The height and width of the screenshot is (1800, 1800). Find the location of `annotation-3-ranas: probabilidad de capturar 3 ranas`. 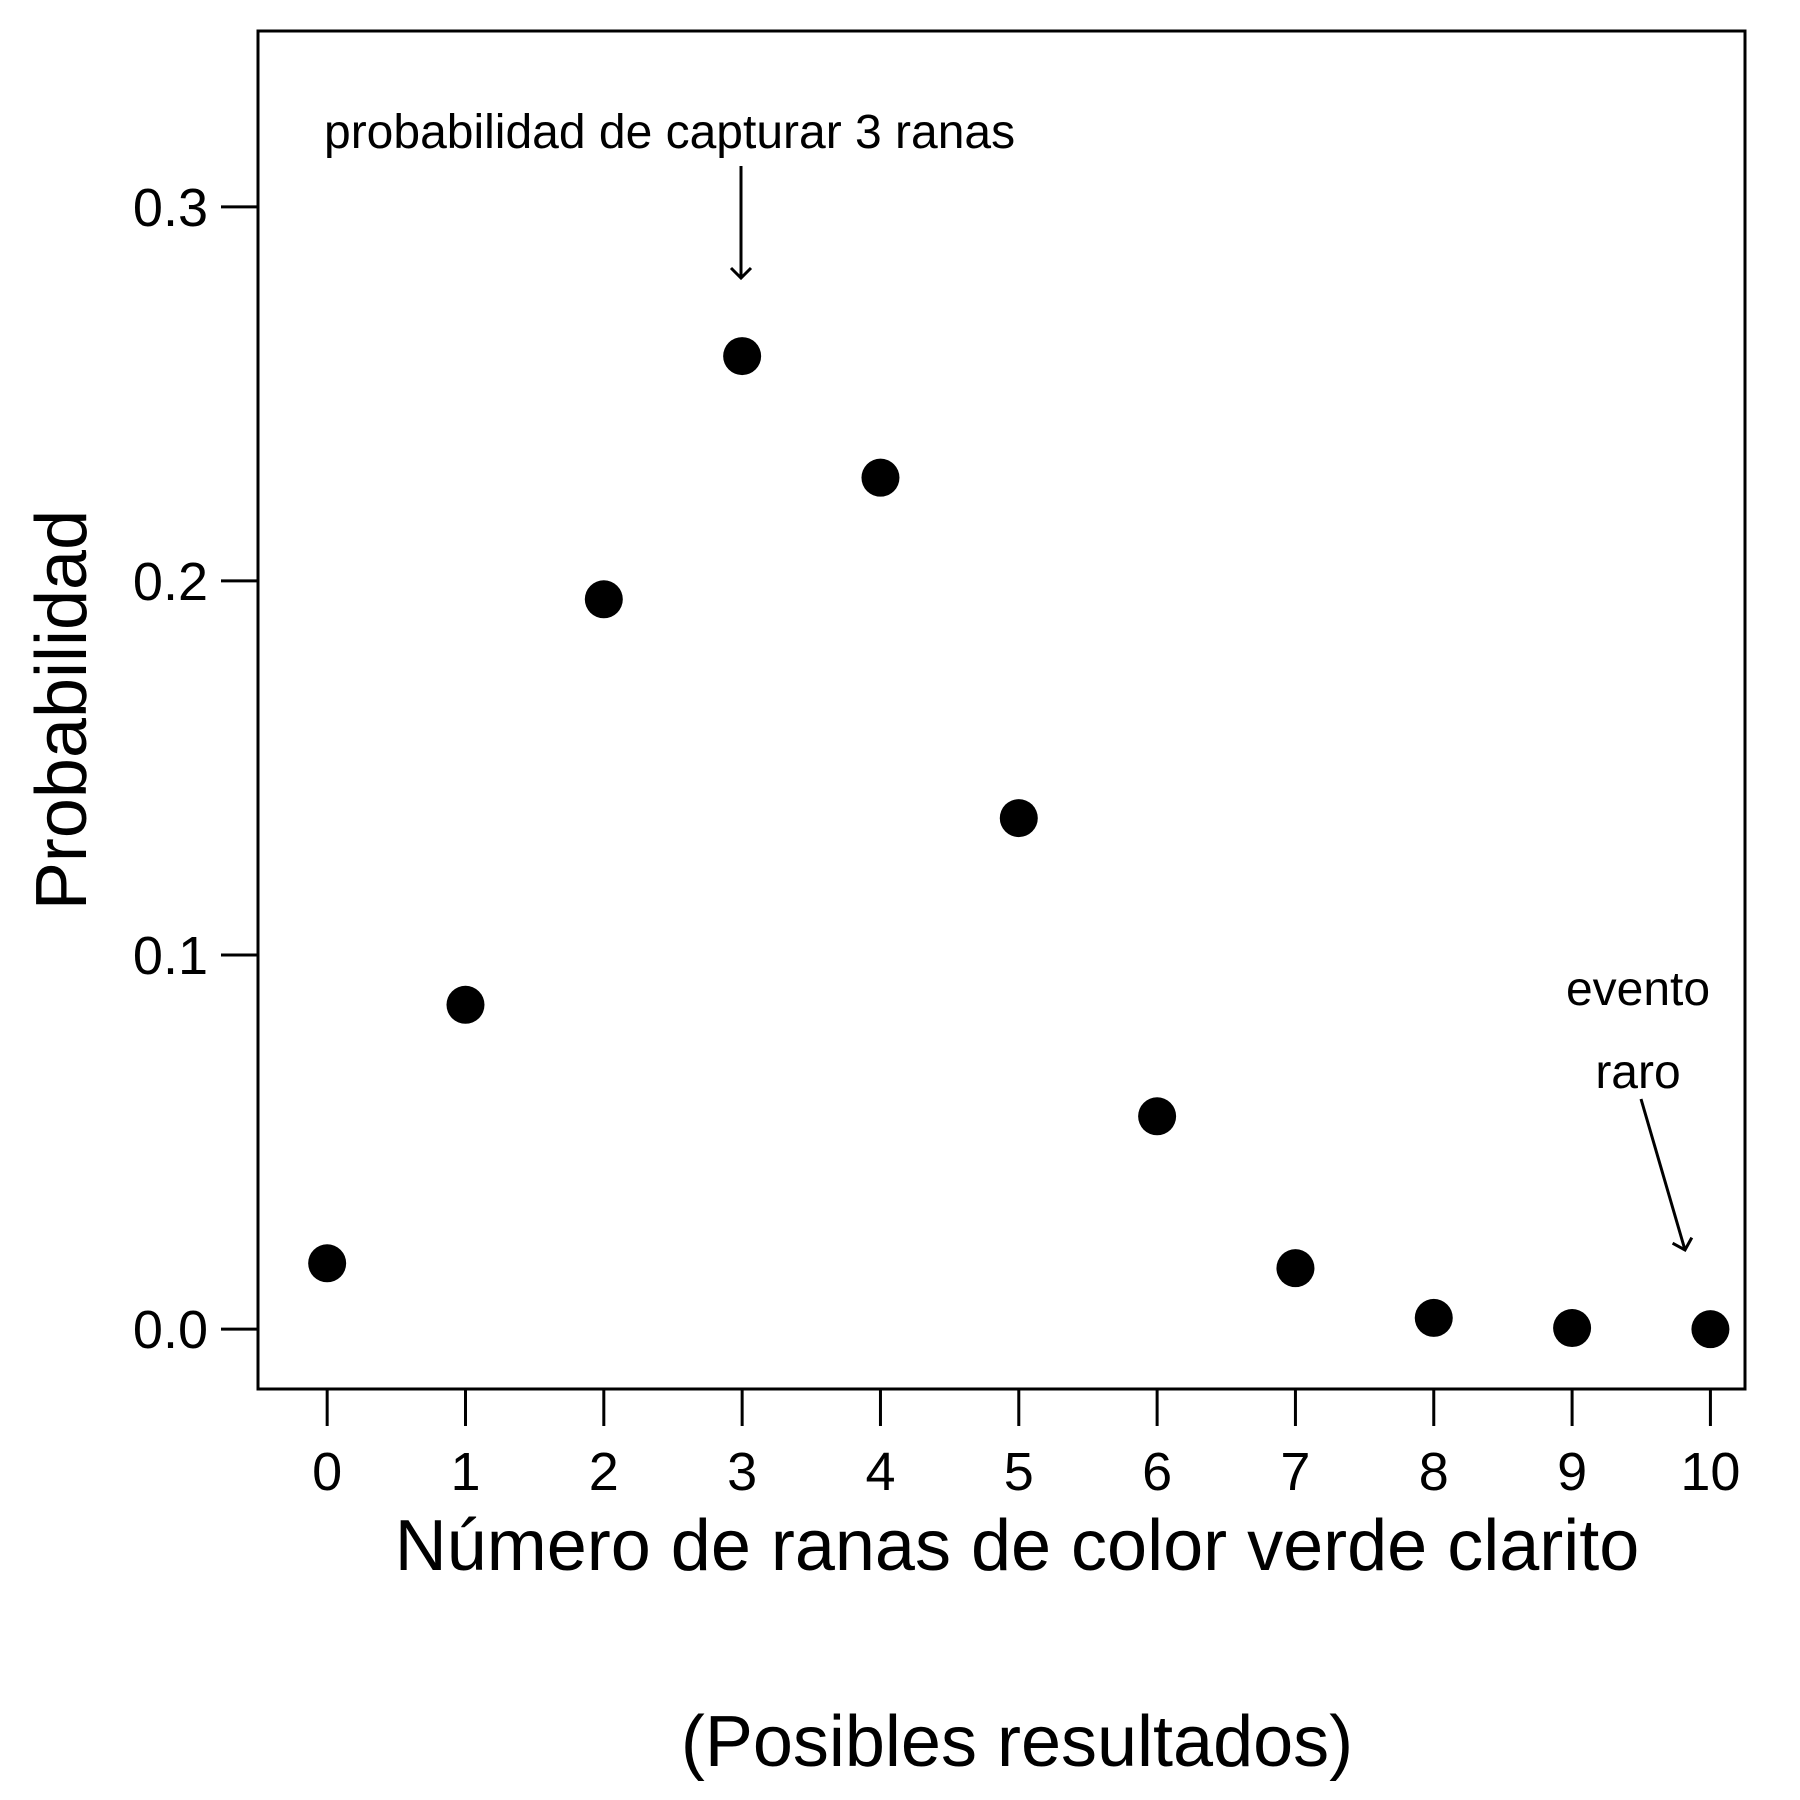

annotation-3-ranas: probabilidad de capturar 3 ranas is located at coordinates (669, 132).